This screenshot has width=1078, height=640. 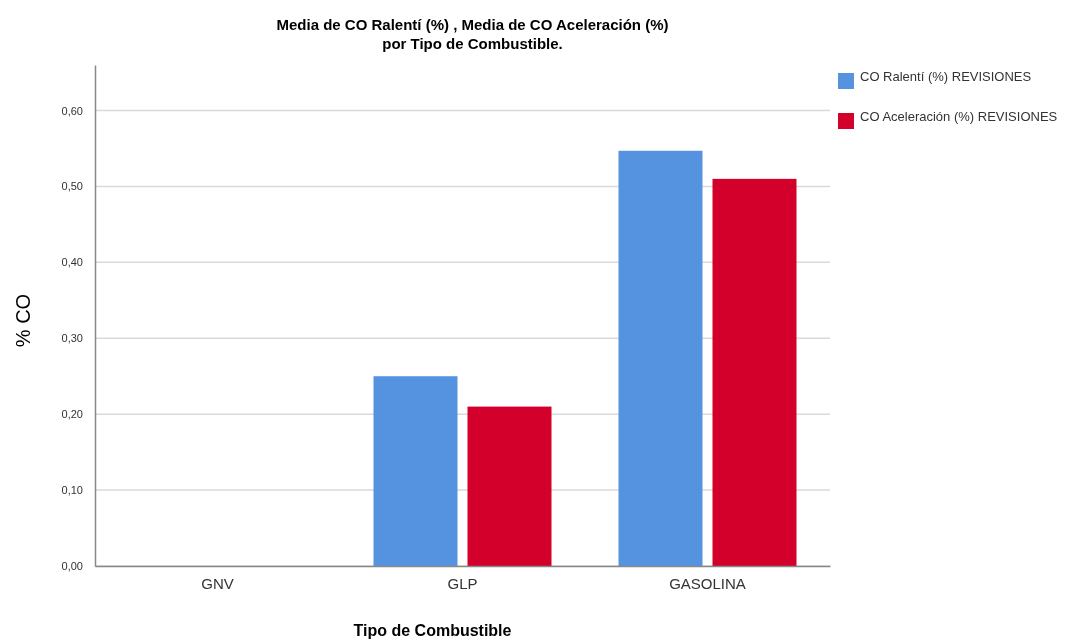 I want to click on y-tick-label: 0,00, so click(x=72, y=566).